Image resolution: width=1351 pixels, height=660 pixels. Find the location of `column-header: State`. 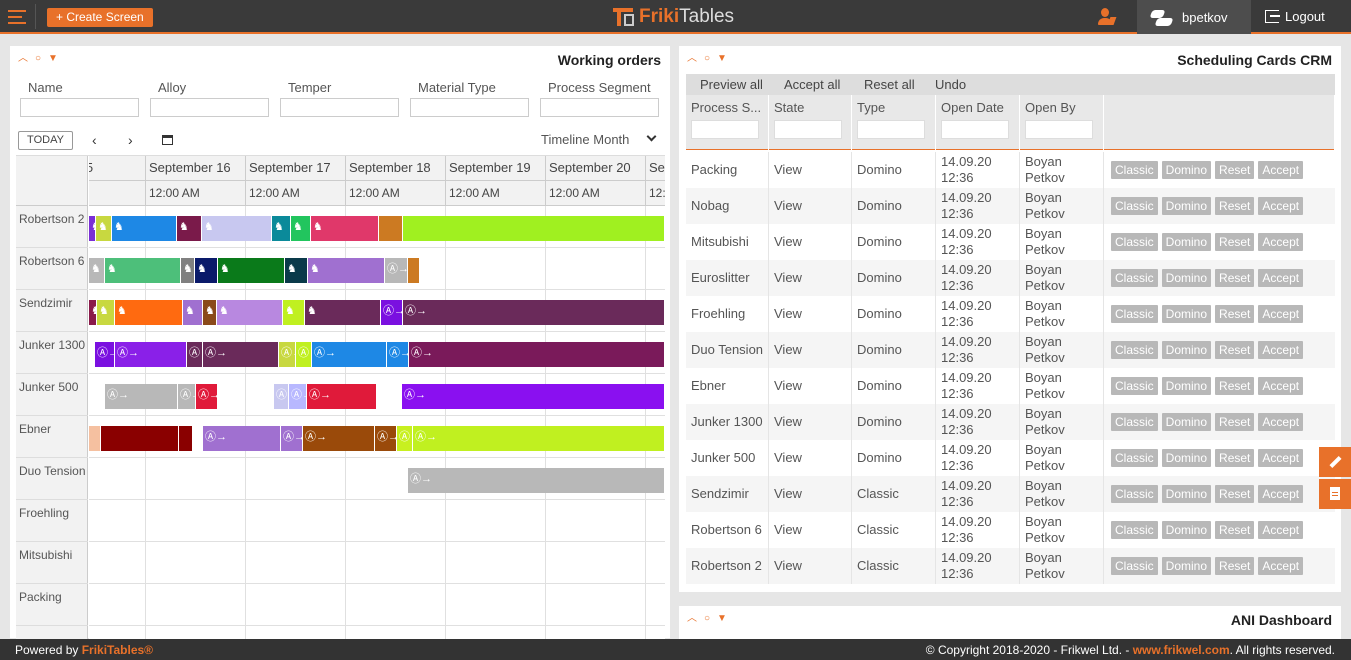

column-header: State is located at coordinates (810, 122).